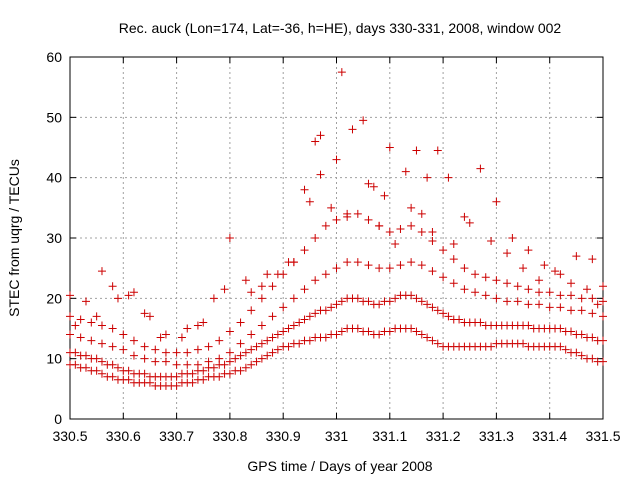 The image size is (640, 480). What do you see at coordinates (549, 436) in the screenshot?
I see `x-tick-label: 331.4` at bounding box center [549, 436].